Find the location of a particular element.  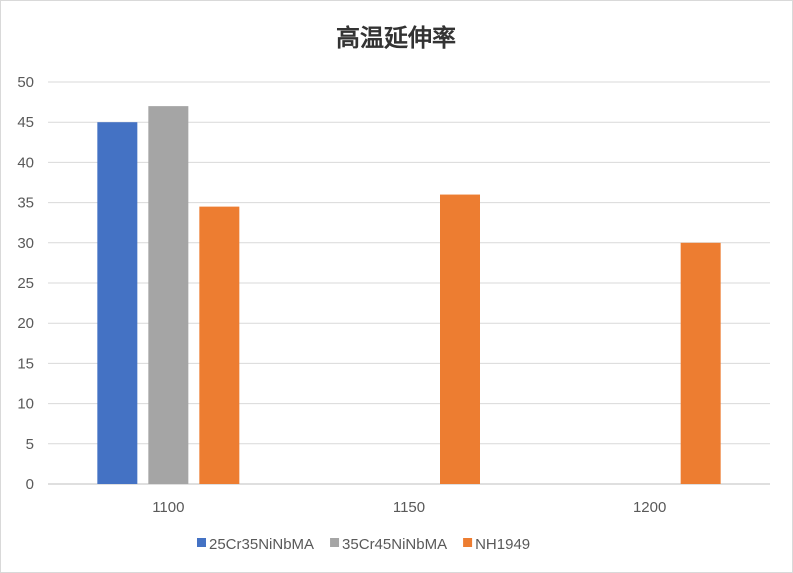

chart-title: 高温延伸率 is located at coordinates (396, 38).